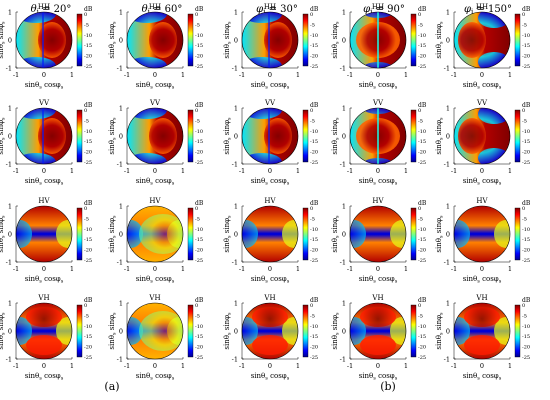 The image size is (550, 400). Describe the element at coordinates (43, 298) in the screenshot. I see `panel-title: VH` at that location.